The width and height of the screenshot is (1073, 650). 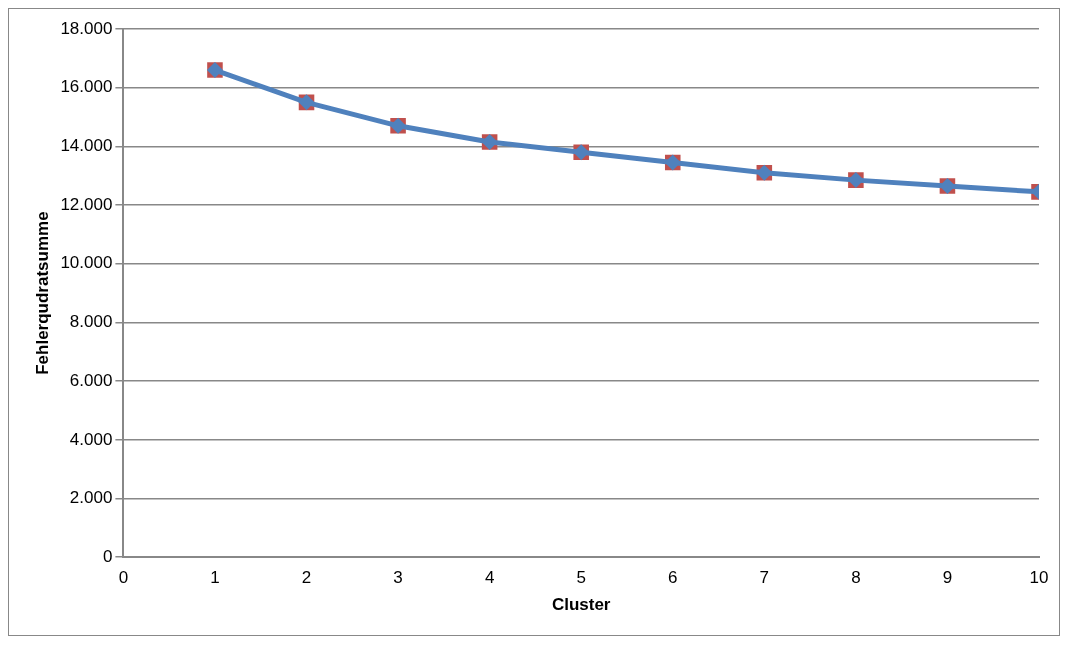 What do you see at coordinates (91, 322) in the screenshot?
I see `y-tick-label: 8.000` at bounding box center [91, 322].